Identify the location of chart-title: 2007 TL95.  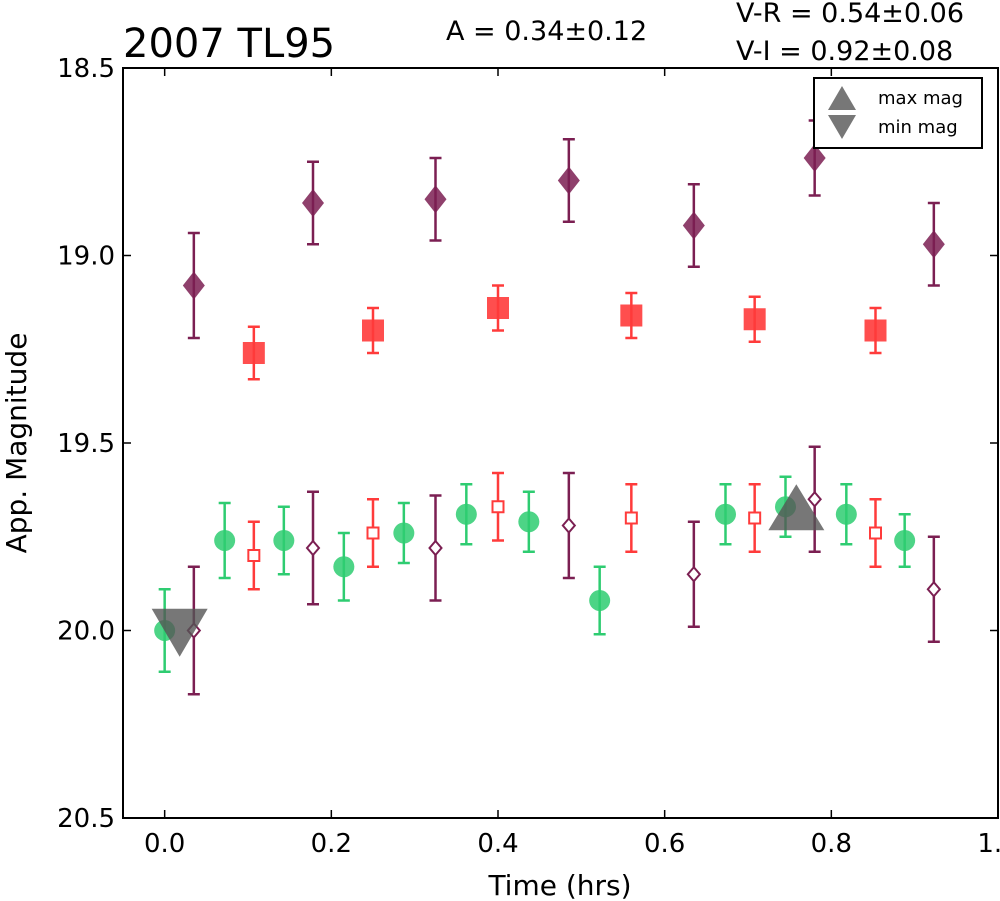
(229, 44).